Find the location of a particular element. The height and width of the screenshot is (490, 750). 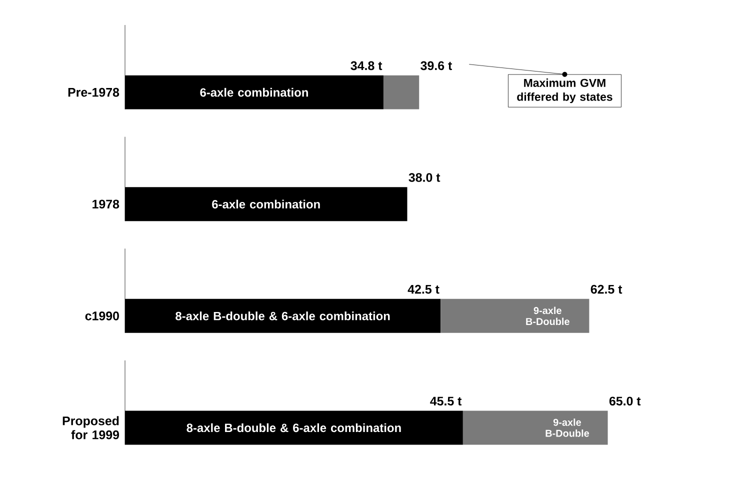

total-label: 62.5 t is located at coordinates (606, 289).